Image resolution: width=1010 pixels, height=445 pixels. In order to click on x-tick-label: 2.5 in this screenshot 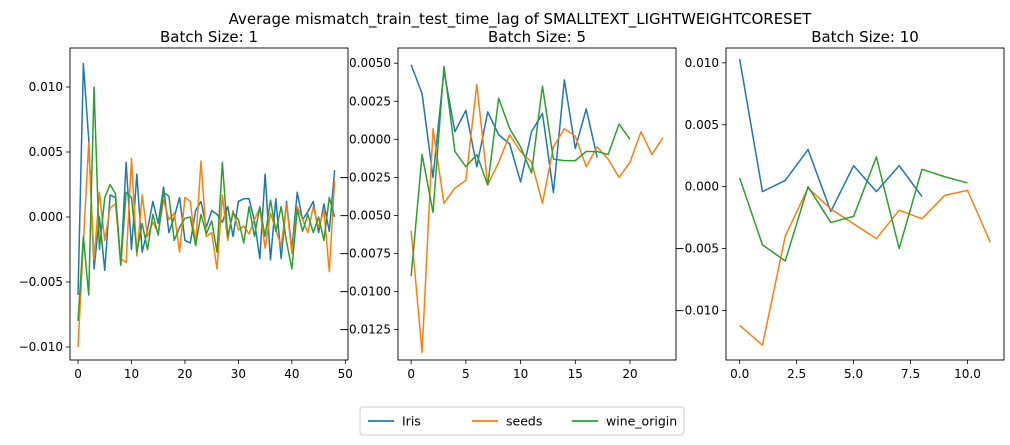, I will do `click(796, 374)`.